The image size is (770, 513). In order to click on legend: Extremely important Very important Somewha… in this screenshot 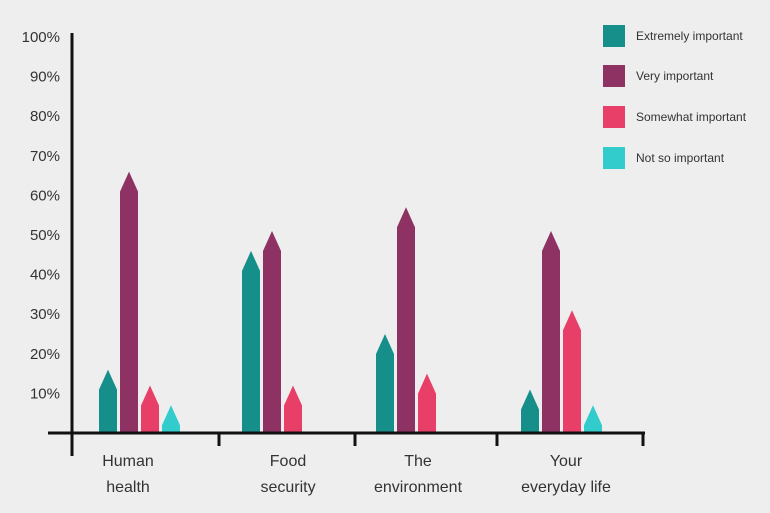, I will do `click(675, 97)`.